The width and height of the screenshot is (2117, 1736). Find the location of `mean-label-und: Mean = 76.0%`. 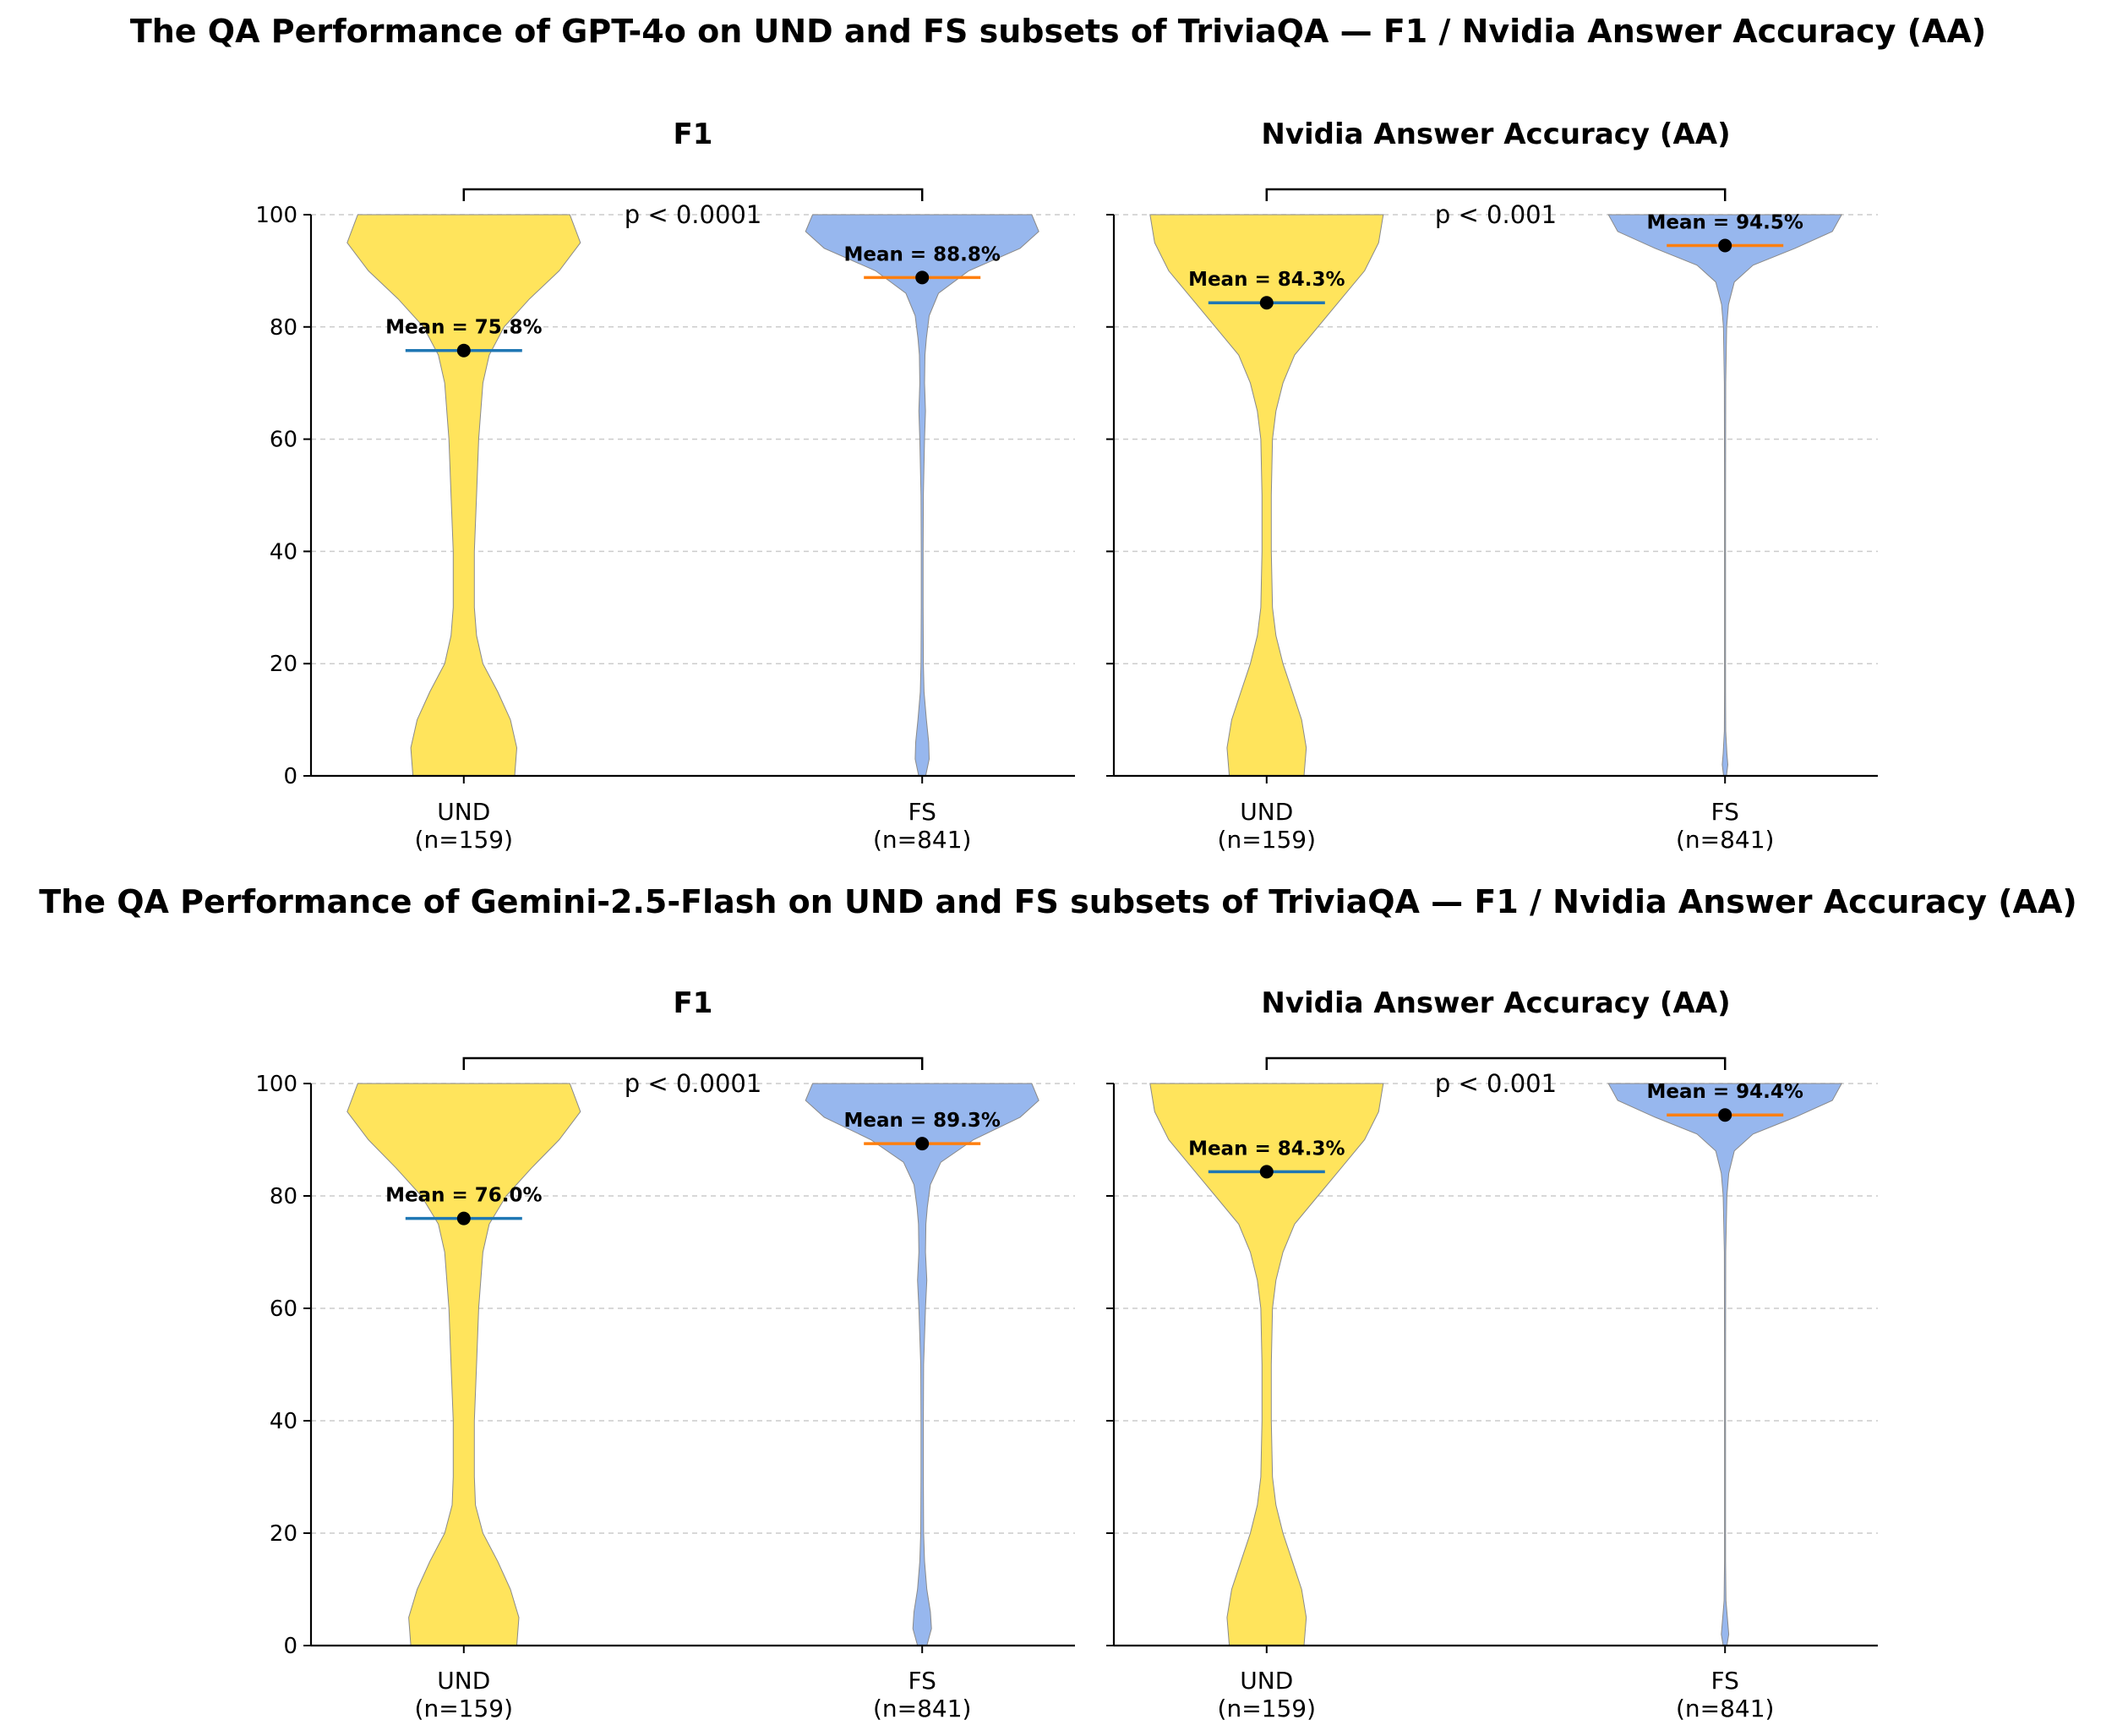

mean-label-und: Mean = 76.0% is located at coordinates (463, 1196).